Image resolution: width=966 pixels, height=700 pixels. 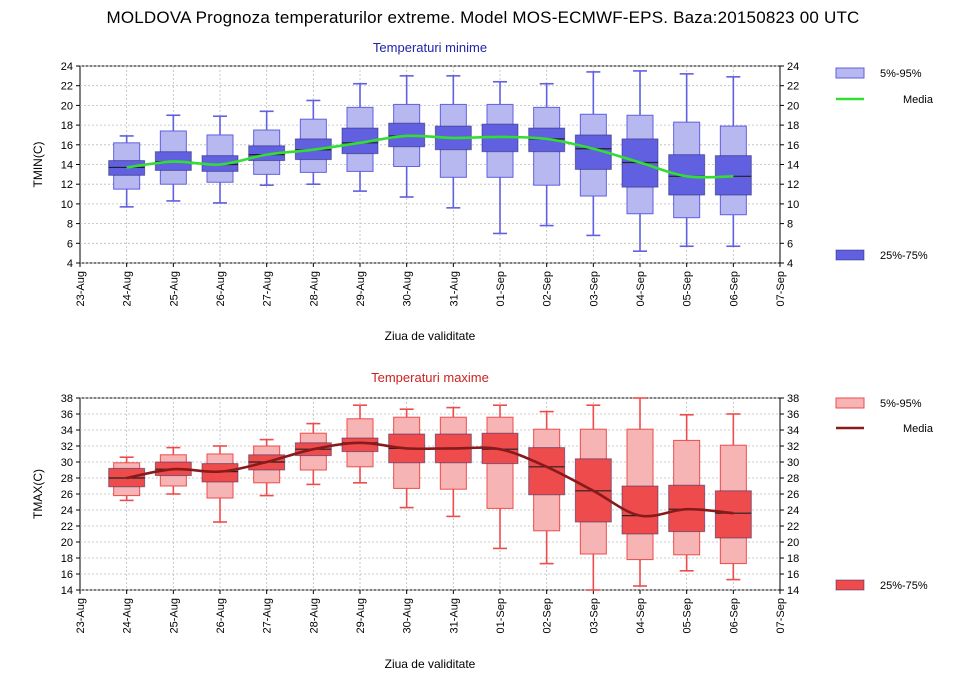 What do you see at coordinates (793, 126) in the screenshot?
I see `tmin-ytick-label-right: 18` at bounding box center [793, 126].